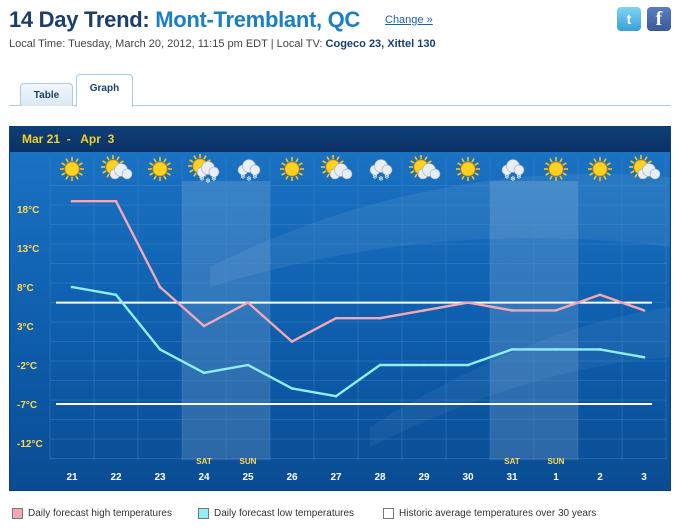  I want to click on y-tick-label: 13°C, so click(28, 249).